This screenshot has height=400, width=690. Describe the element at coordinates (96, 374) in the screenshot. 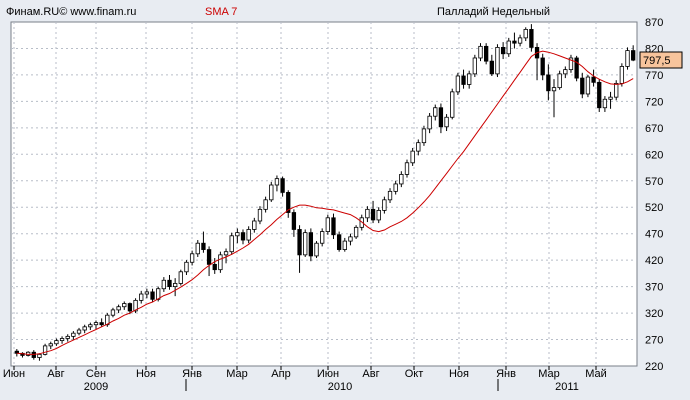

I see `x-tick-label: Сен` at that location.